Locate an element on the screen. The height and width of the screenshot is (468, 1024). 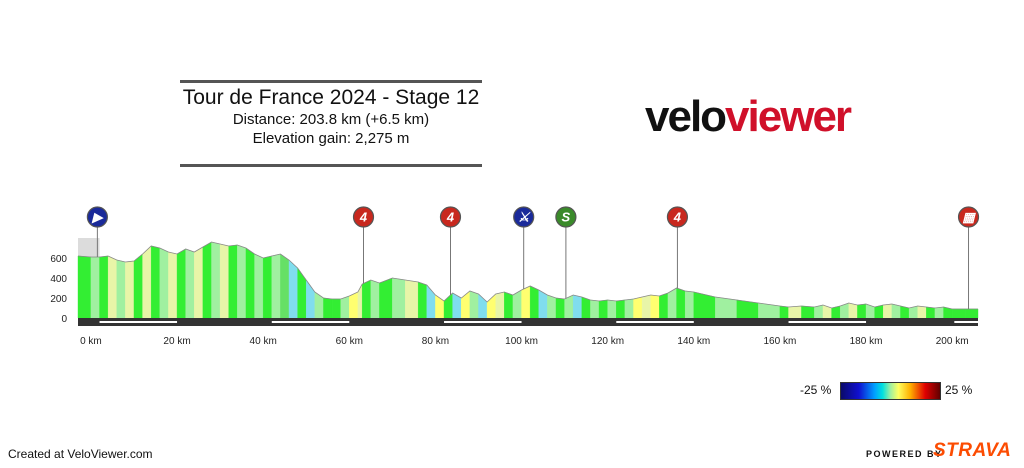
x-tick-label: 60 km is located at coordinates (349, 341).